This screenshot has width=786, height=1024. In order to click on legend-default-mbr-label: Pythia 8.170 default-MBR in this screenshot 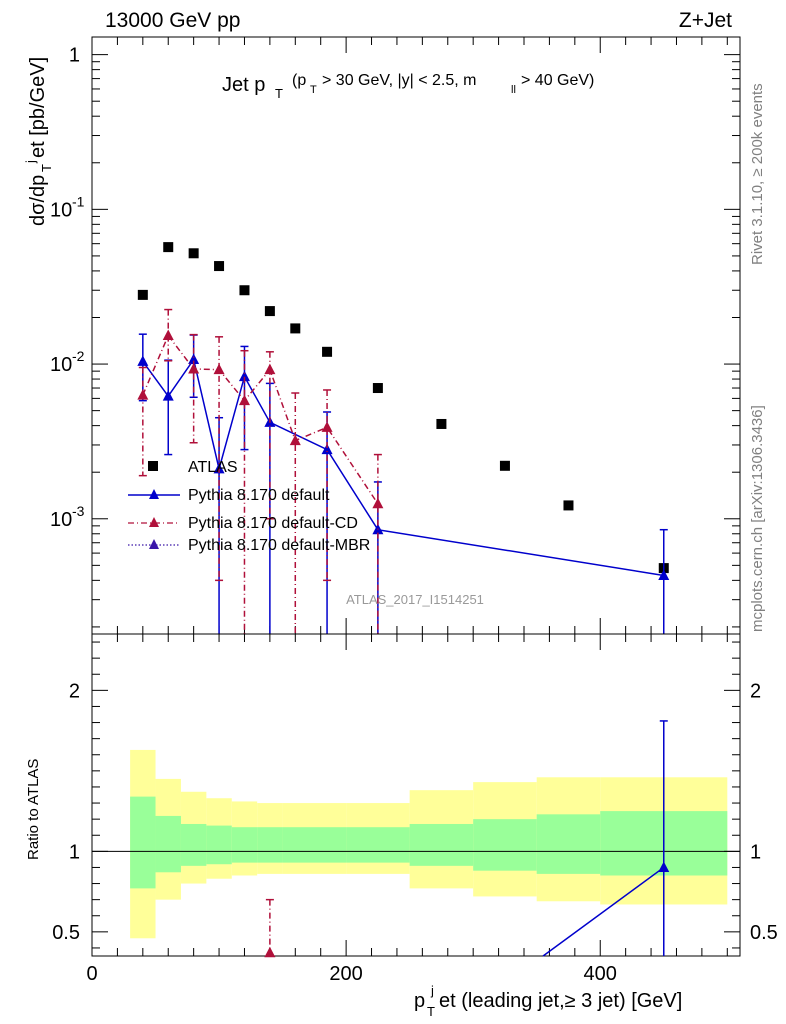, I will do `click(279, 545)`.